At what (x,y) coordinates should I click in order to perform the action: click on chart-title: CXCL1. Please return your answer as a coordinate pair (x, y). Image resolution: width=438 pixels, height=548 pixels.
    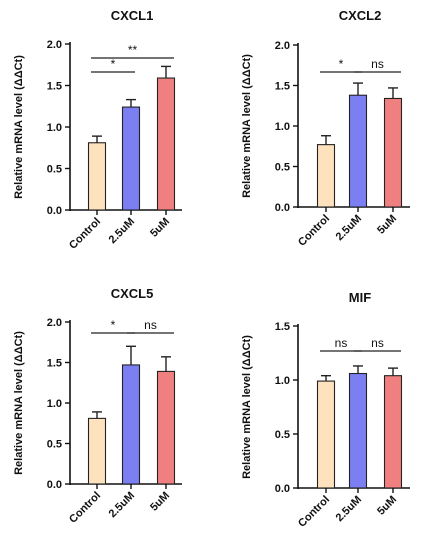
    Looking at the image, I should click on (132, 15).